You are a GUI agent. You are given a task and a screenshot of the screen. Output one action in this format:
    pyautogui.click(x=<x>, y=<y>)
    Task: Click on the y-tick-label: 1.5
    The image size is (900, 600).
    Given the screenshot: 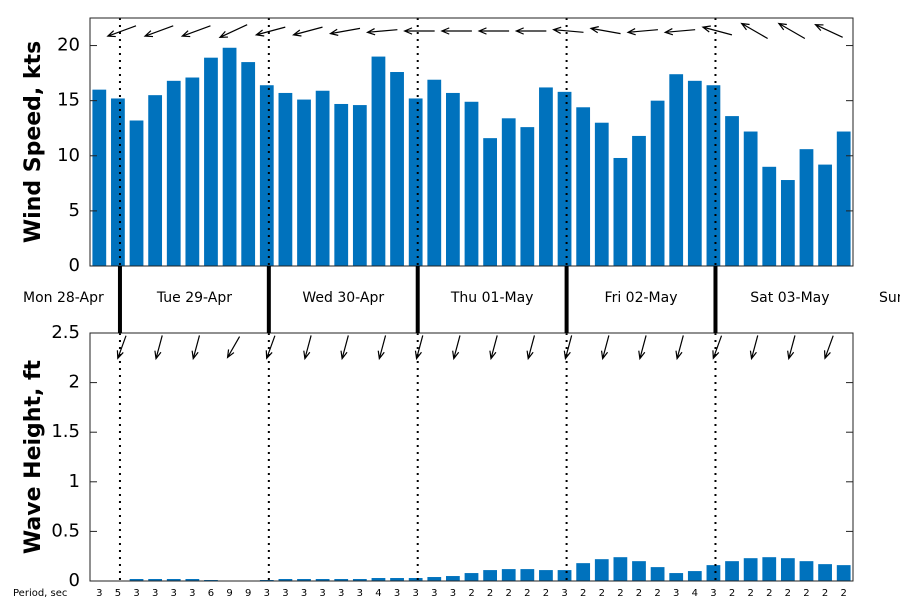 What is the action you would take?
    pyautogui.click(x=65, y=431)
    